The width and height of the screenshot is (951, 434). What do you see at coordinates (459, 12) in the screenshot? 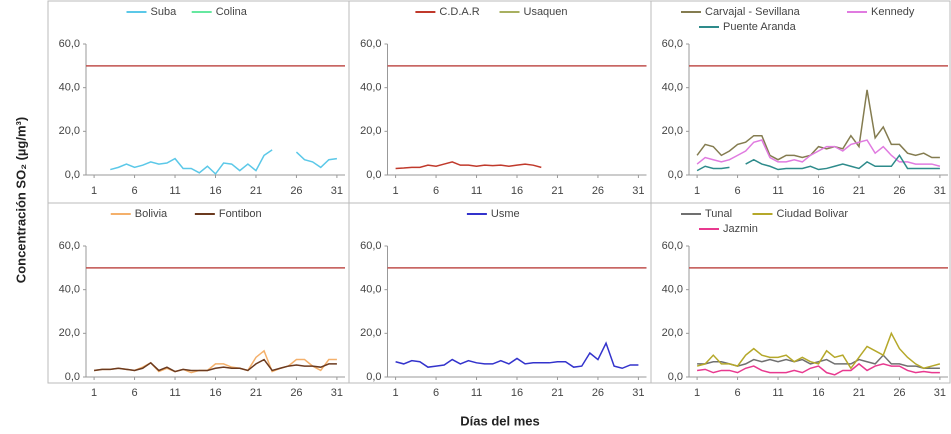
I see `legend-label: C.D.A.R` at bounding box center [459, 12].